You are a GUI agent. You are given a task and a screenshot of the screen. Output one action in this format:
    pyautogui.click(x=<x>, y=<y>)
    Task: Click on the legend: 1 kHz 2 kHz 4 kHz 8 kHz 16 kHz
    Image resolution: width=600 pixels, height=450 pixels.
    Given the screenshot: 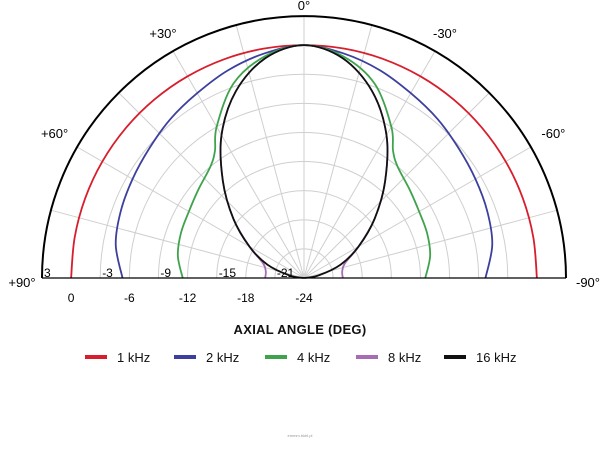 What is the action you would take?
    pyautogui.click(x=310, y=357)
    